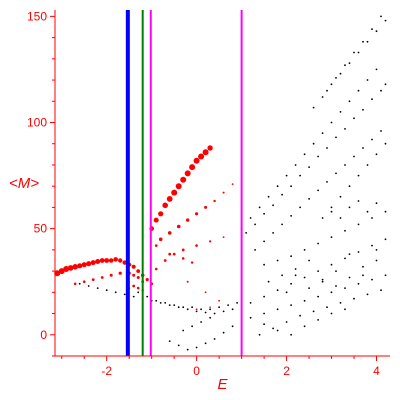 The width and height of the screenshot is (400, 400). Describe the element at coordinates (222, 384) in the screenshot. I see `x-axis-title: E` at that location.